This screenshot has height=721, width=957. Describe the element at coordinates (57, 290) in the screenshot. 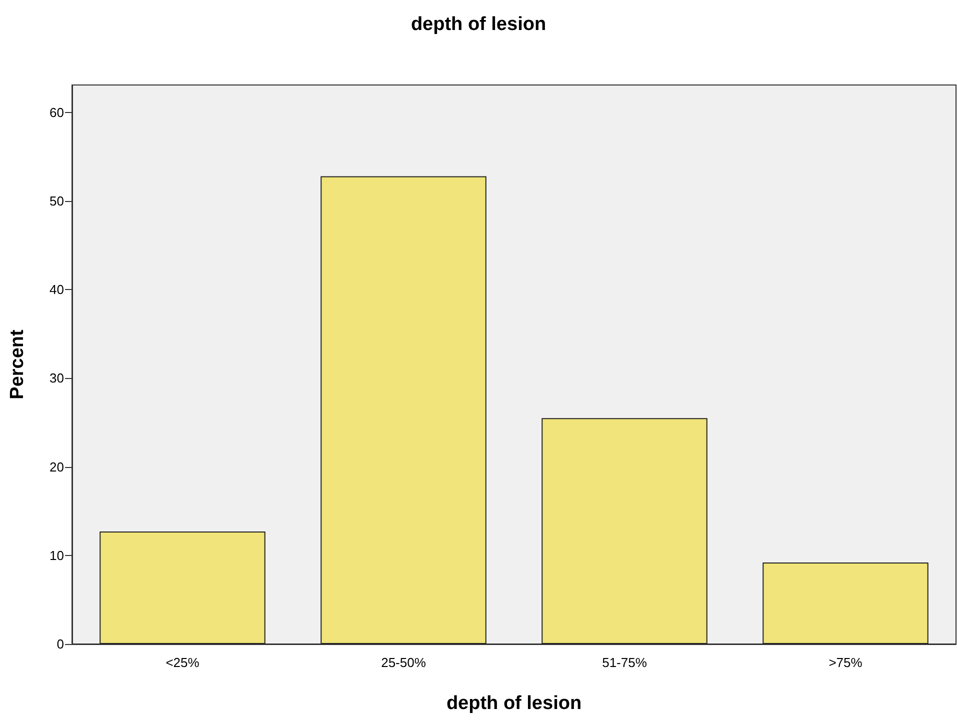

I see `y-tick-label: 40` at that location.